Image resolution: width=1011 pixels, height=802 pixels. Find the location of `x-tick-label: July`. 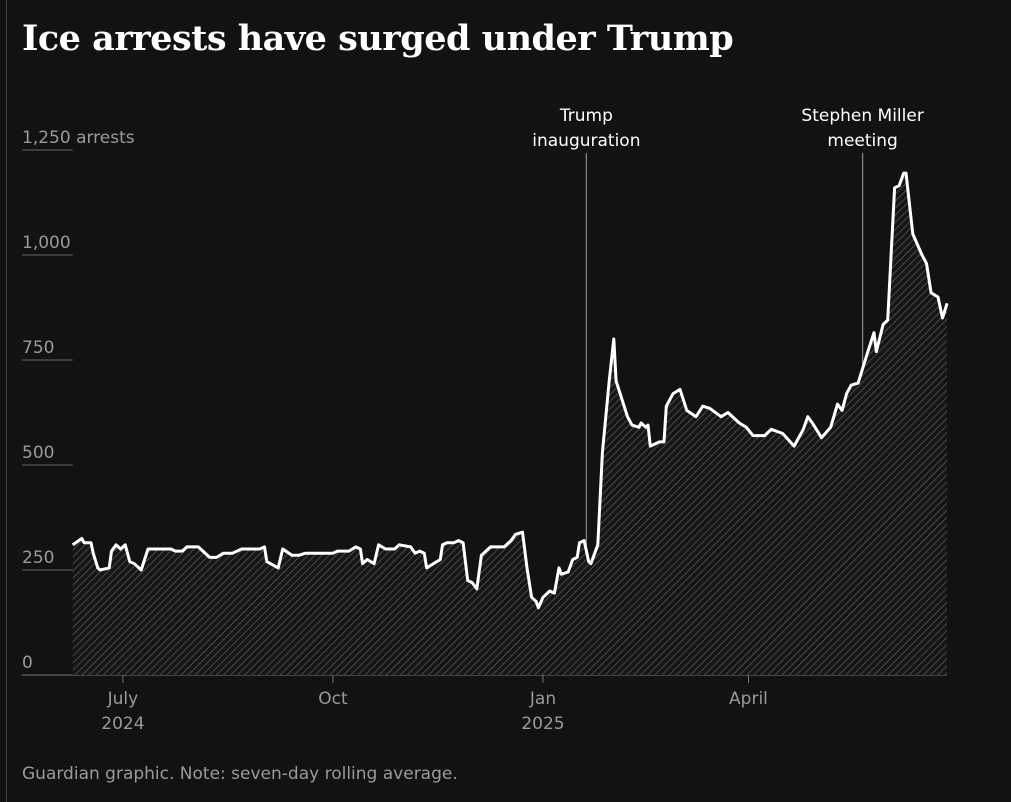

x-tick-label: July is located at coordinates (123, 699).